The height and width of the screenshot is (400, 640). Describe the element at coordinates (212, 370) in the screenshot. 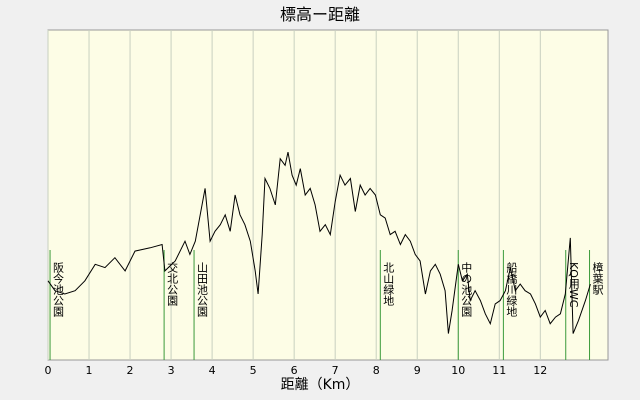

I see `x-tick-label: 4` at that location.